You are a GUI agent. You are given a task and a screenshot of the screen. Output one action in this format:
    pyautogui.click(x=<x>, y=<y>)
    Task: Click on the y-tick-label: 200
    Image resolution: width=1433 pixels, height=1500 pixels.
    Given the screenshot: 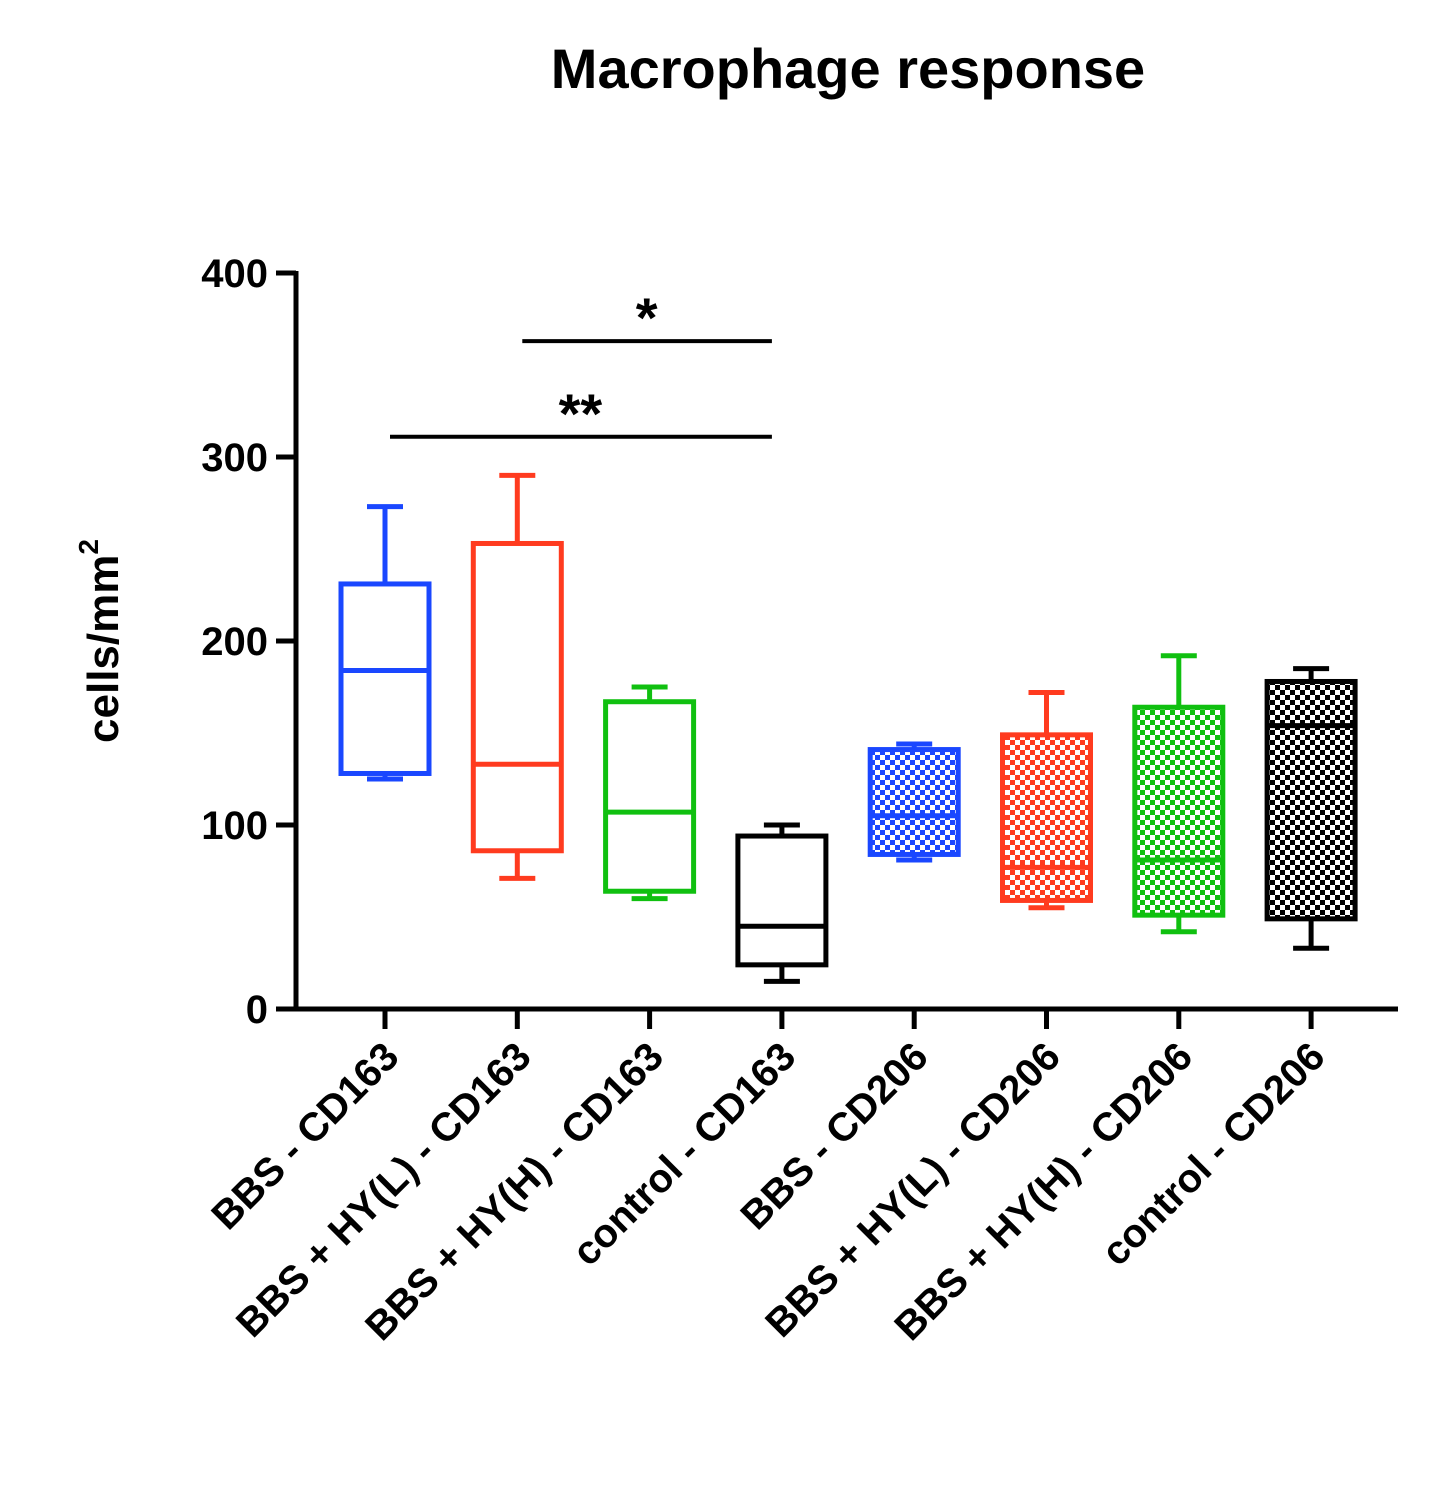 What is the action you would take?
    pyautogui.click(x=234, y=642)
    